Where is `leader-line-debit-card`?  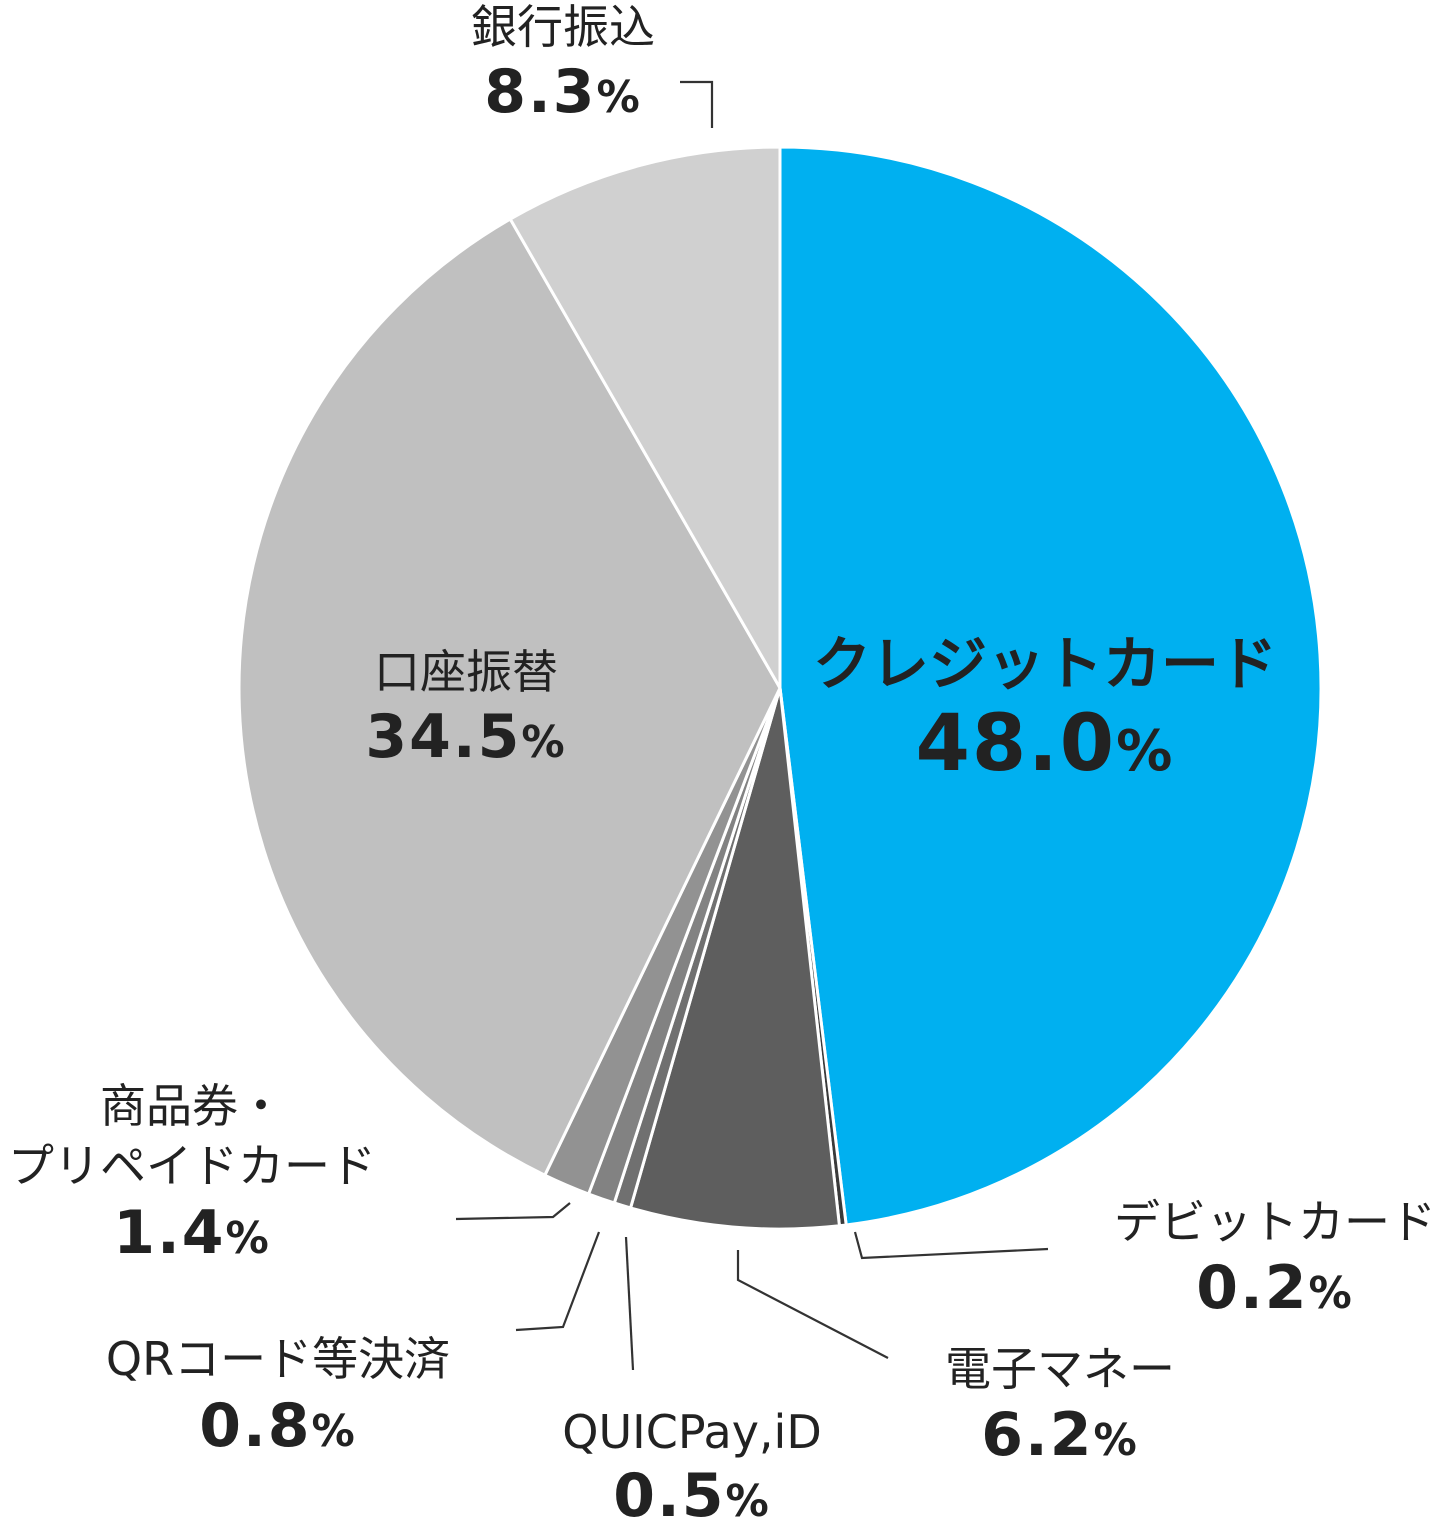
leader-line-debit-card is located at coordinates (951, 1245).